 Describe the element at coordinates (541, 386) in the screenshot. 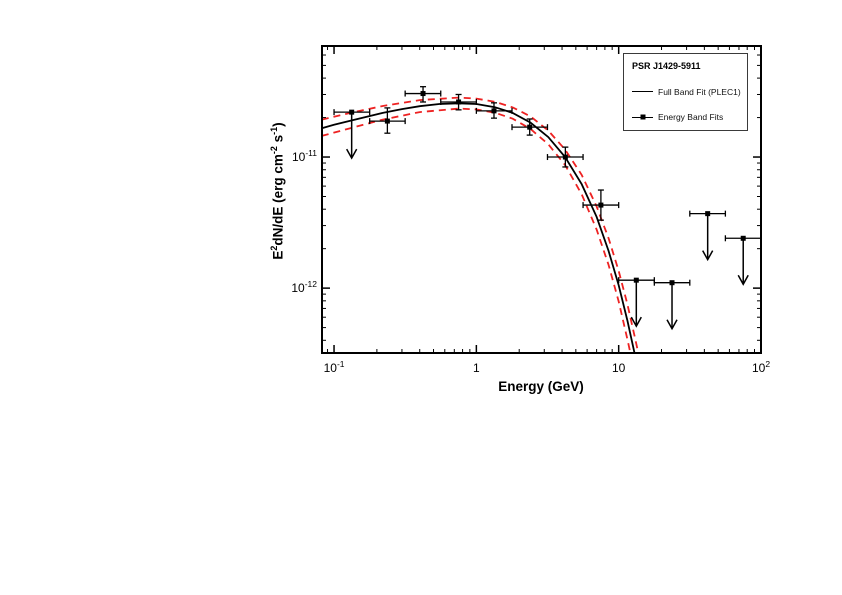

I see `x-axis-title: Energy (GeV)` at that location.